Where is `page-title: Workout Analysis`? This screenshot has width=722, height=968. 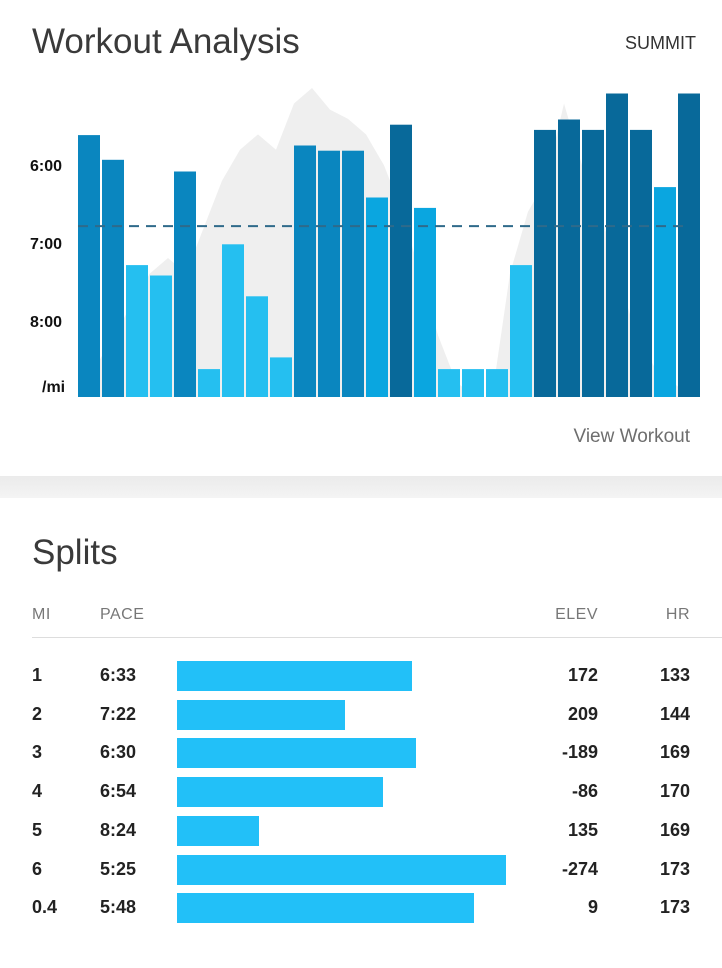 page-title: Workout Analysis is located at coordinates (166, 41).